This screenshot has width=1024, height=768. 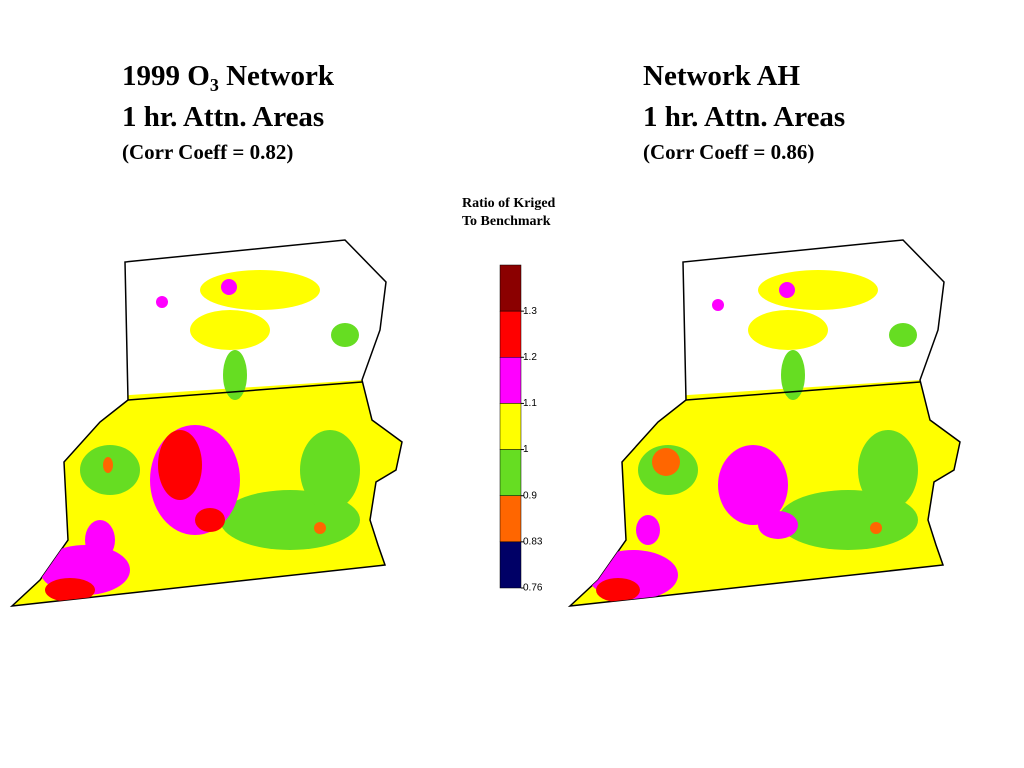 What do you see at coordinates (744, 117) in the screenshot?
I see `right-title-2: 1 hr. Attn. Areas` at bounding box center [744, 117].